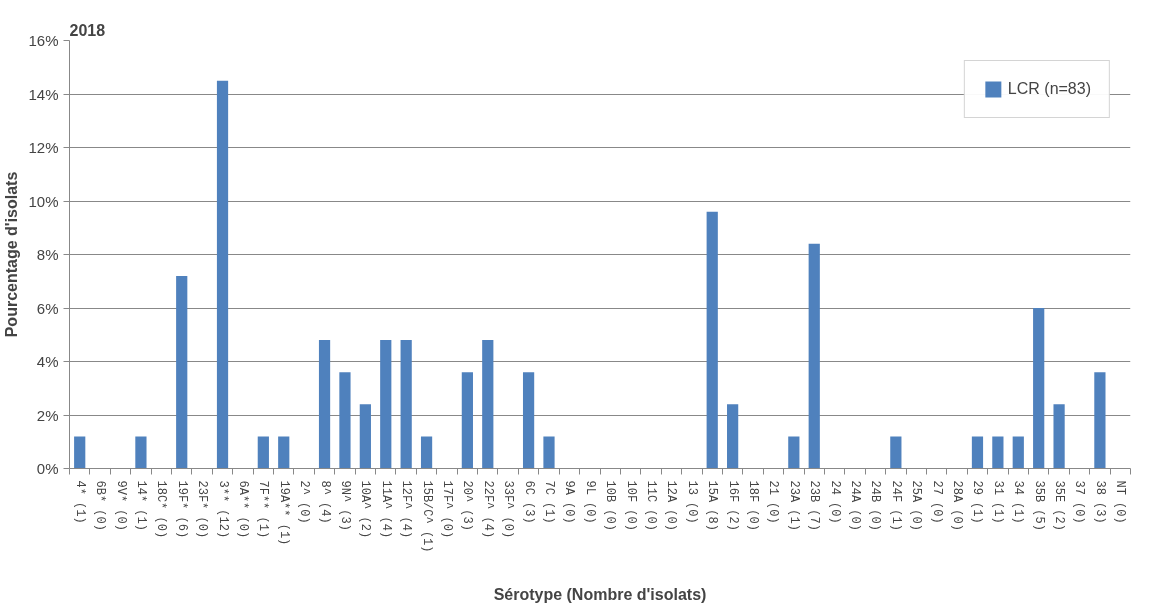 The height and width of the screenshot is (615, 1166). Describe the element at coordinates (79, 502) in the screenshot. I see `x-tick-label: 4* (1)` at that location.